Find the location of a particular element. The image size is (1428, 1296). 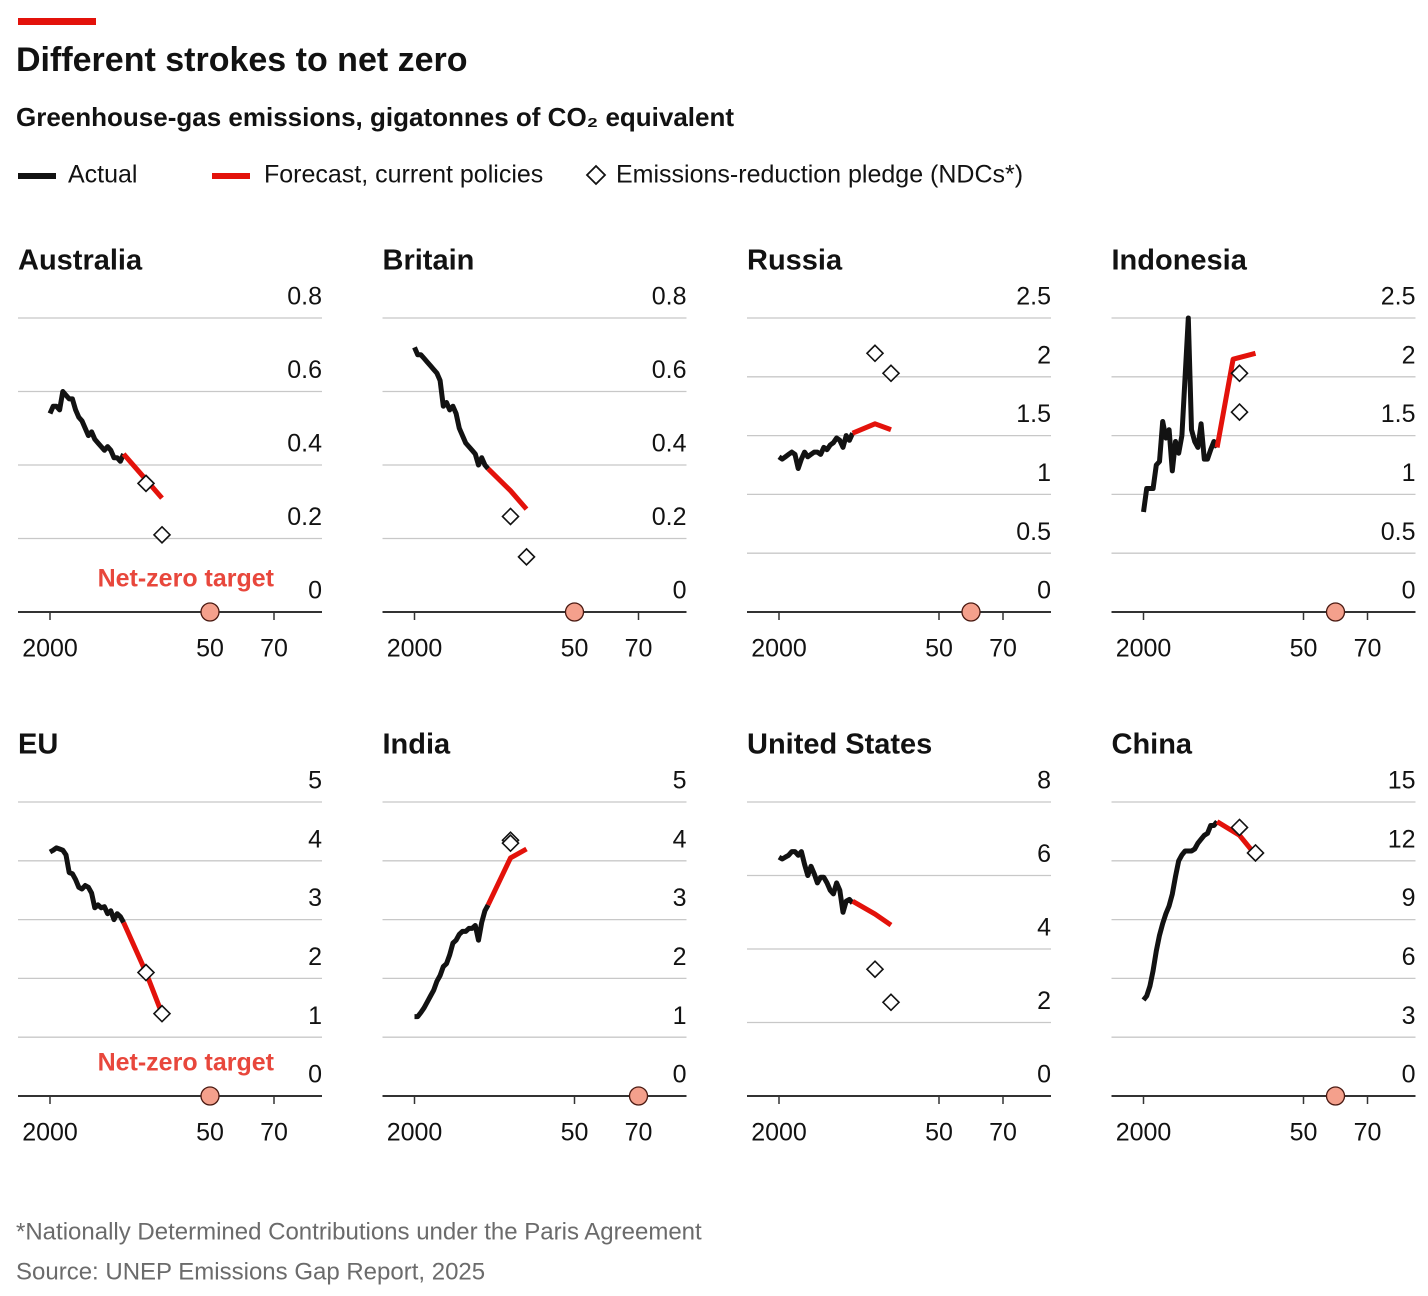

panel-title: Russia is located at coordinates (795, 261).